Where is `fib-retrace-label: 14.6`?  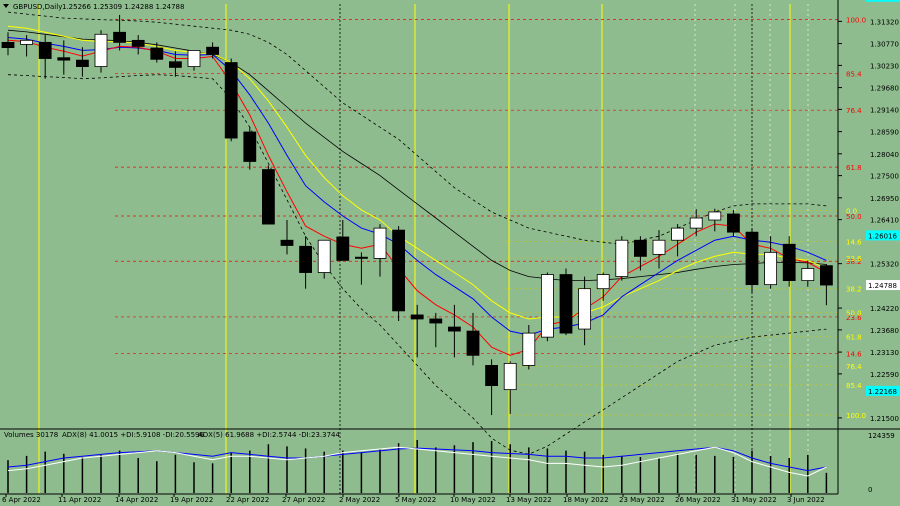 fib-retrace-label: 14.6 is located at coordinates (854, 242).